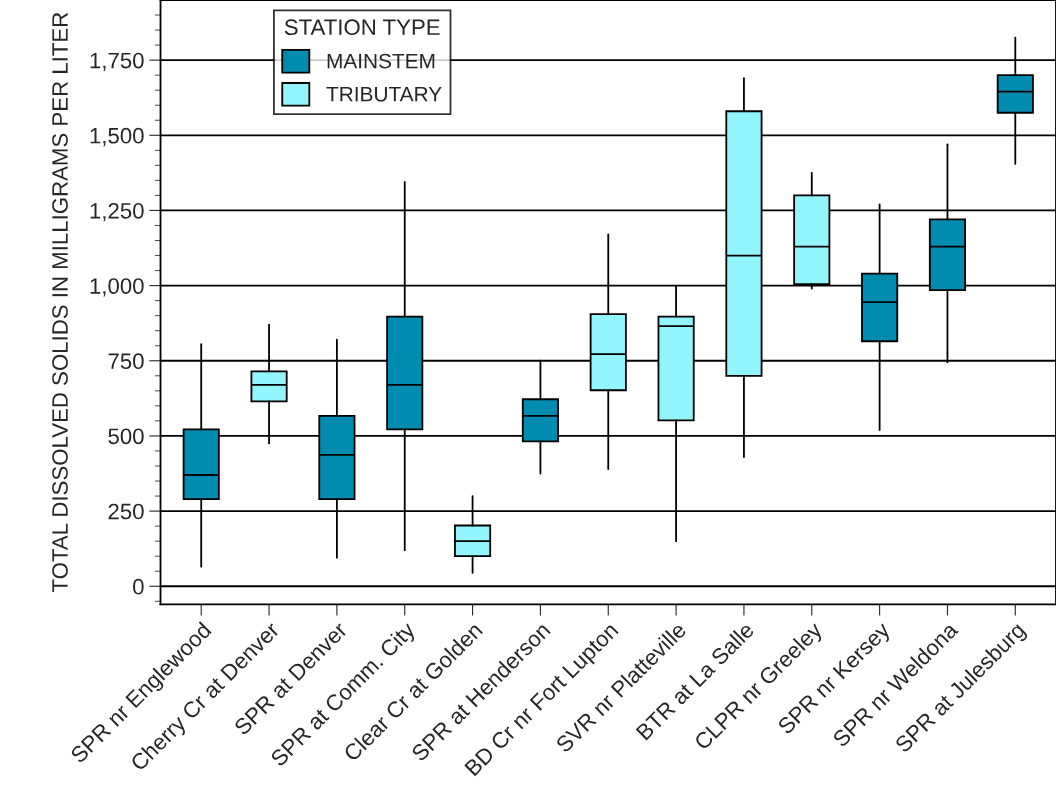 The width and height of the screenshot is (1056, 792). I want to click on y-tick-label: 1,000, so click(117, 287).